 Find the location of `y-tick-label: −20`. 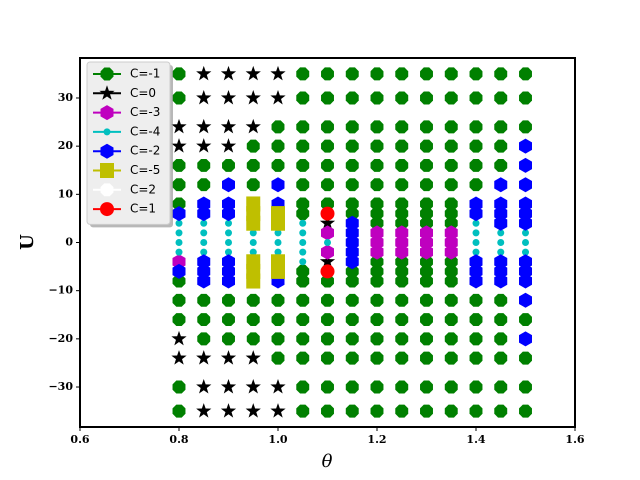

y-tick-label: −20 is located at coordinates (60, 338).